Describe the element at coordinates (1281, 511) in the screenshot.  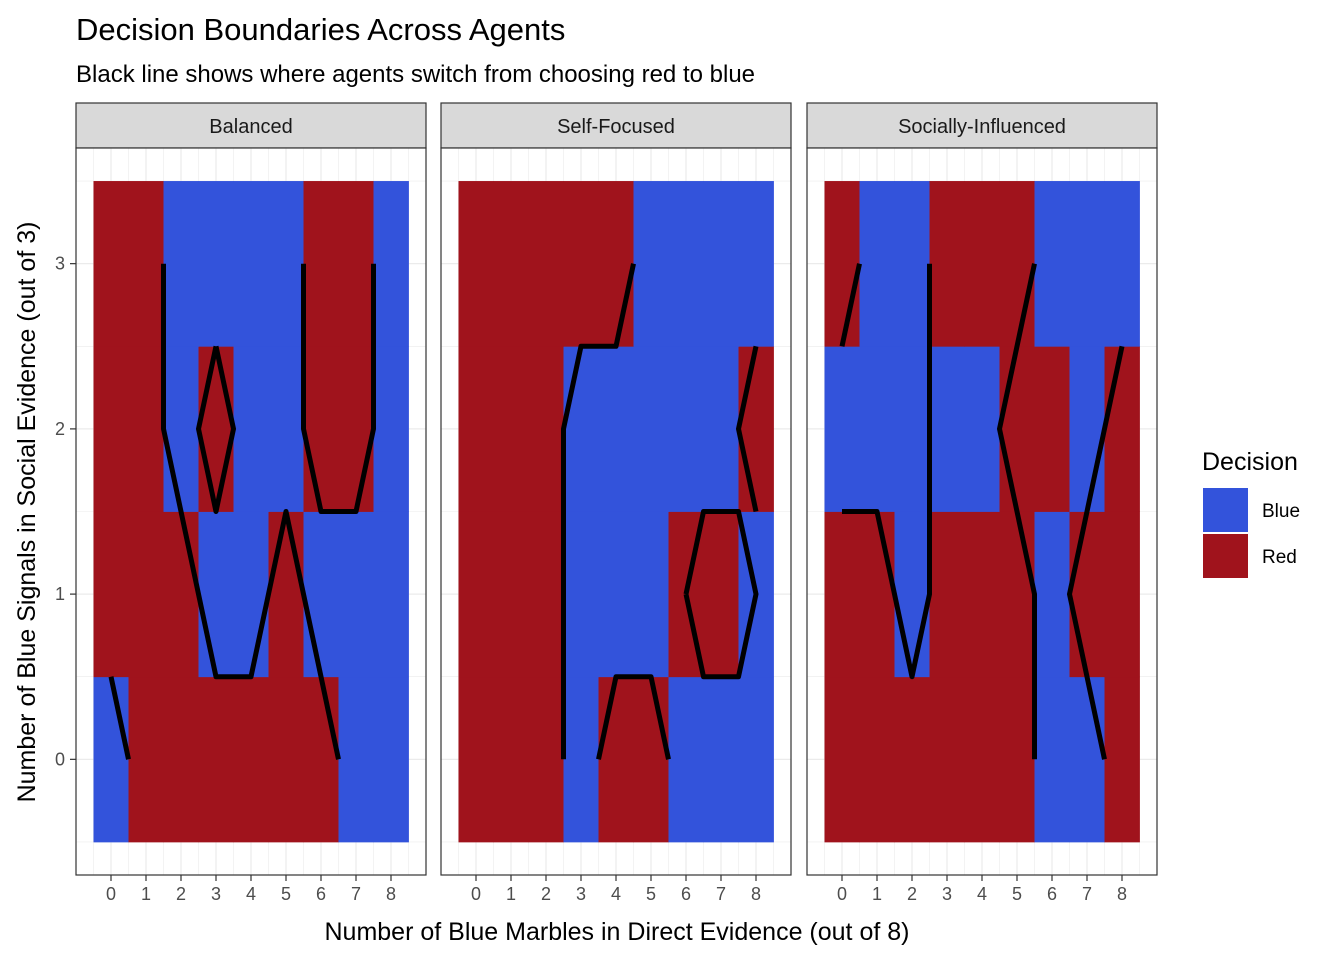
I see `legend-label-blue: Blue` at that location.